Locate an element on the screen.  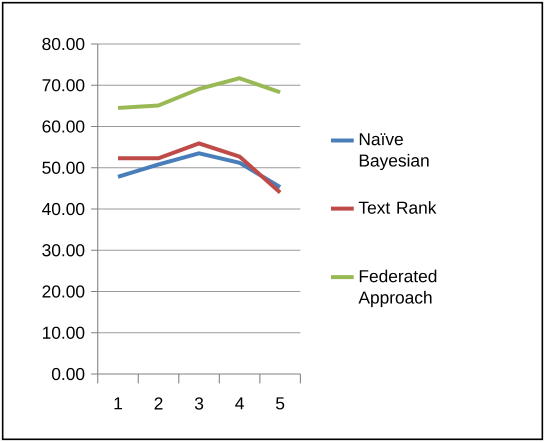
x-tick-label: 2 is located at coordinates (158, 403).